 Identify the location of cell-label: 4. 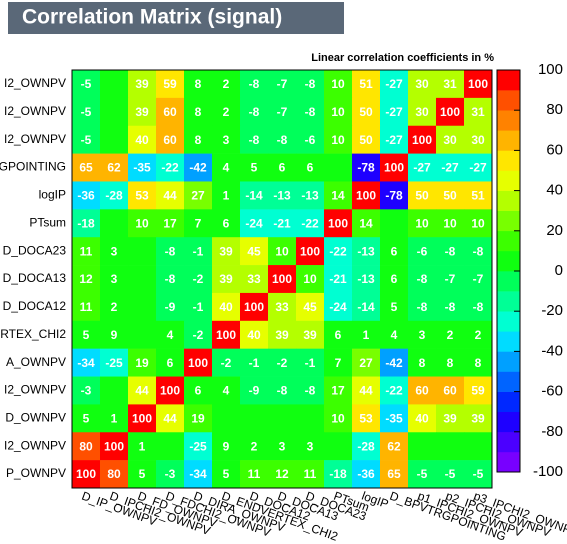
(226, 391).